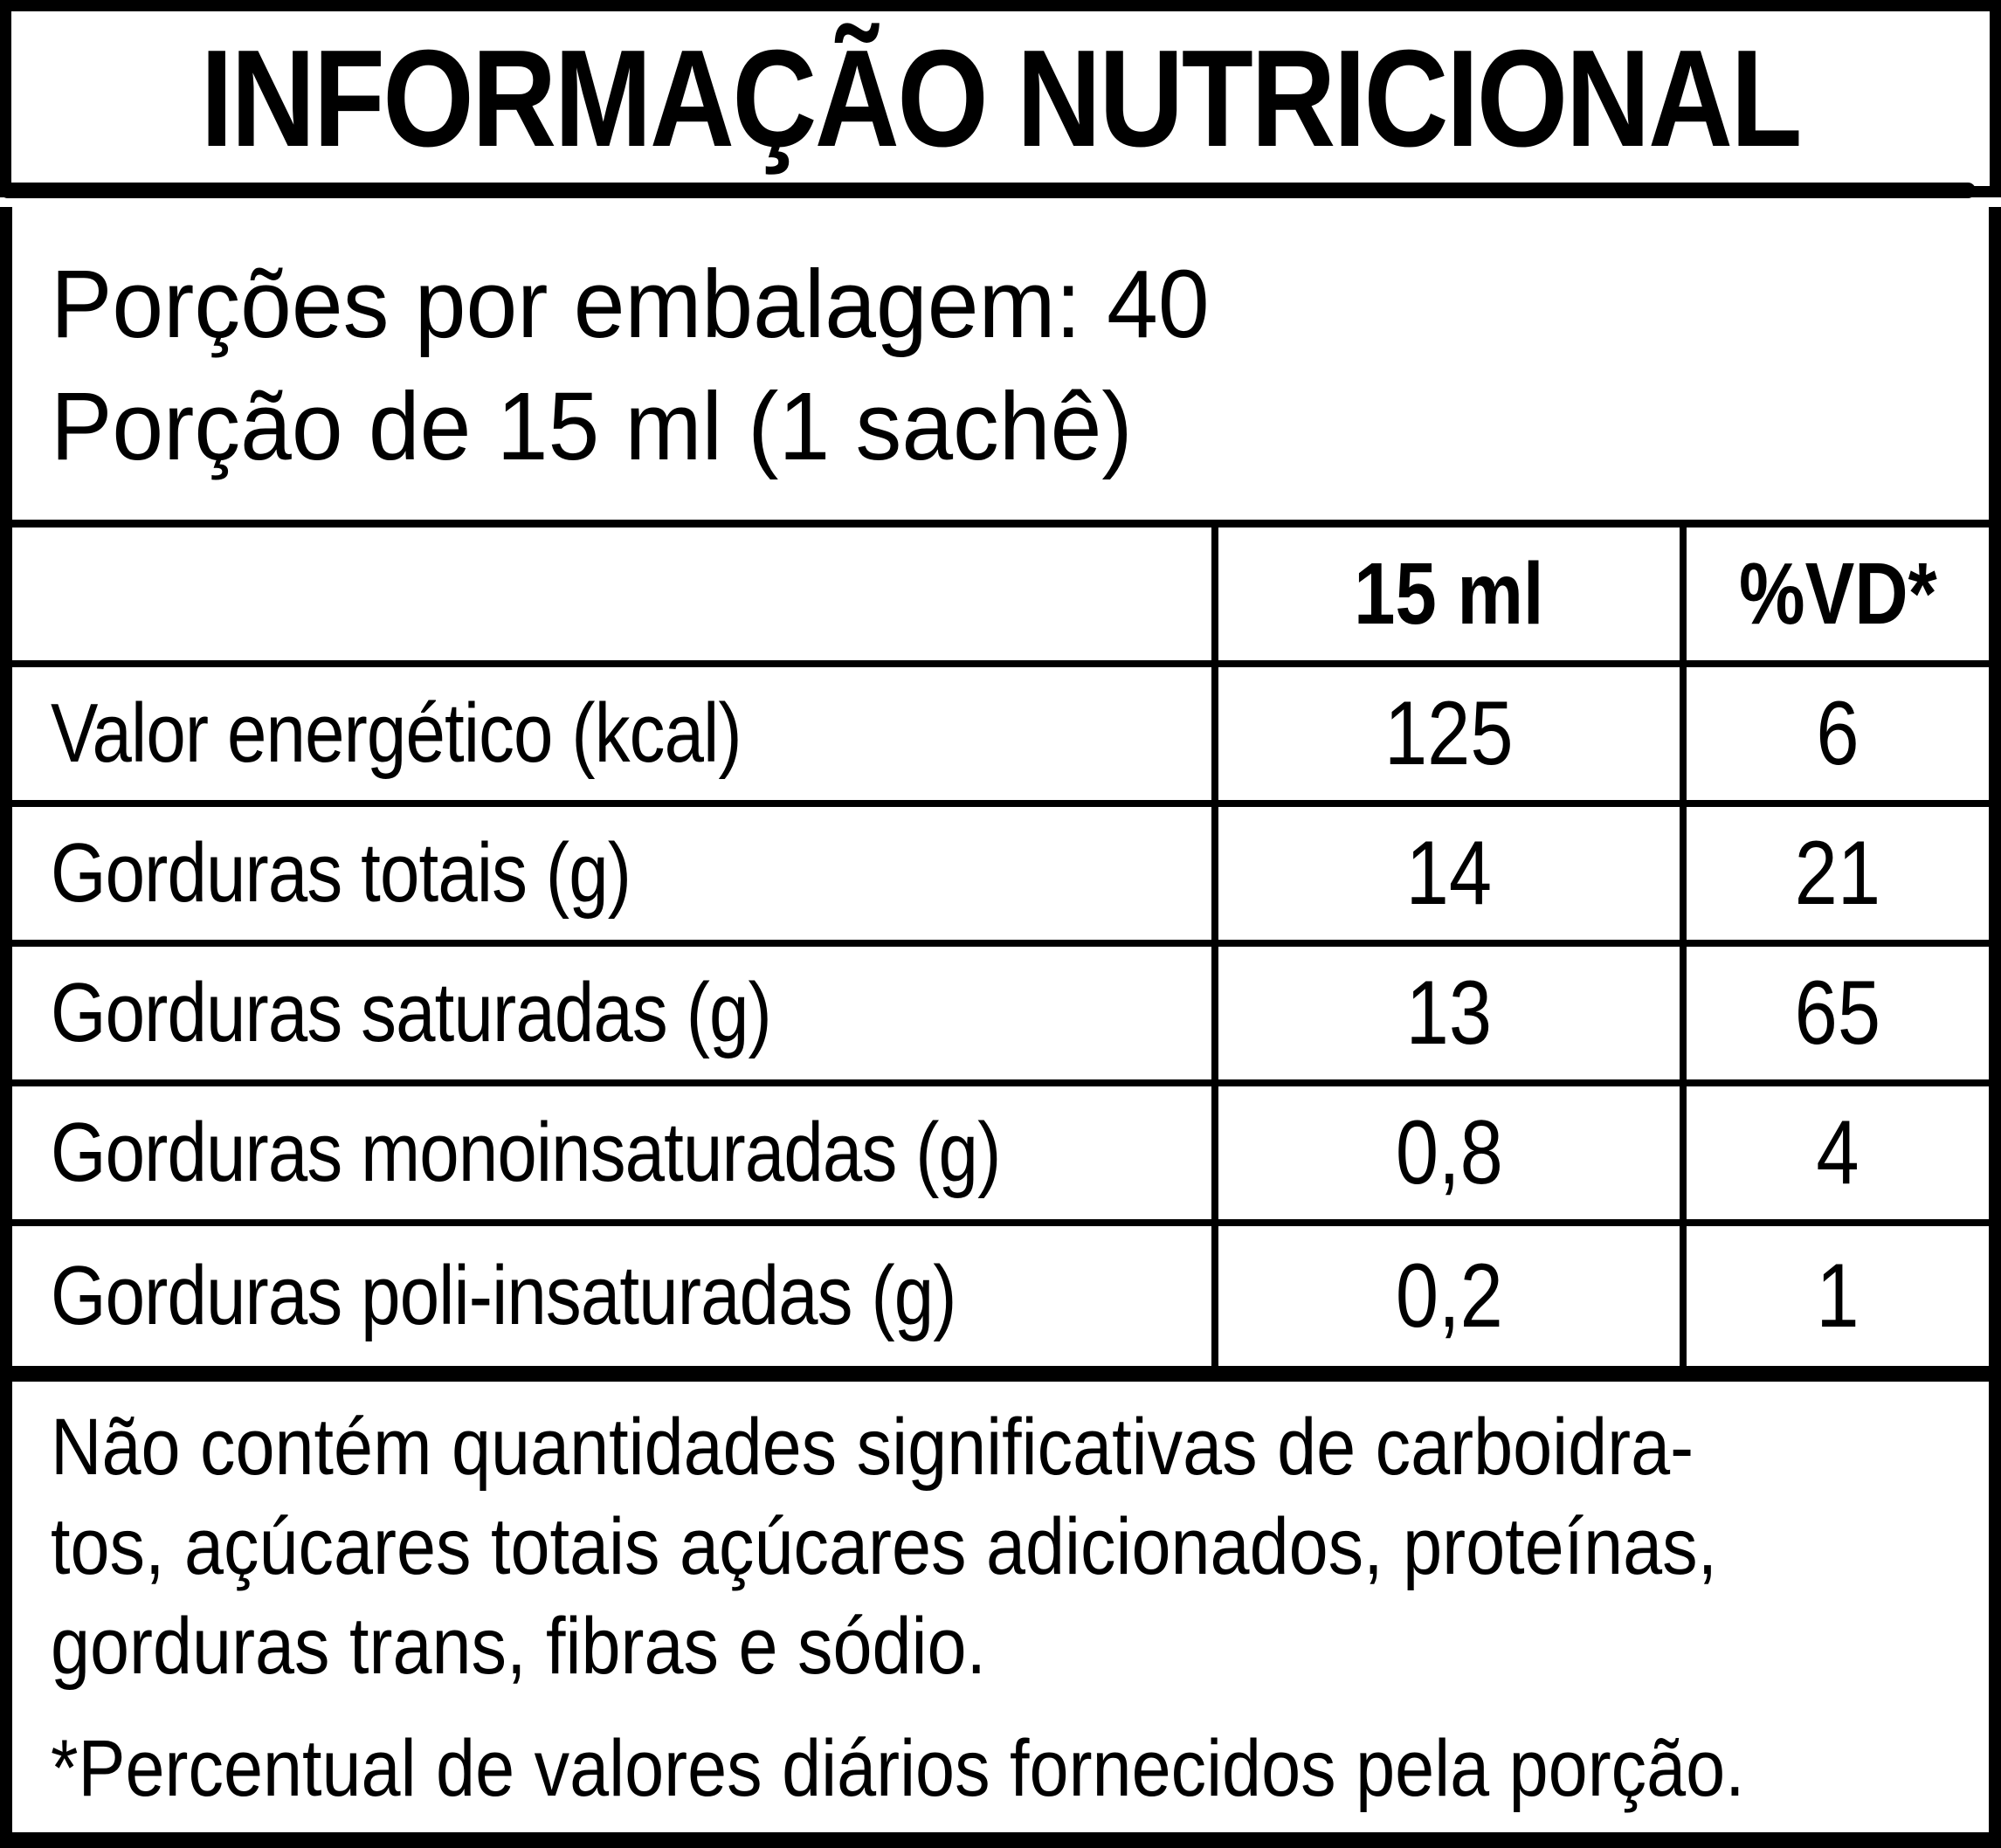  I want to click on nutrient-dv: 21, so click(1837, 873).